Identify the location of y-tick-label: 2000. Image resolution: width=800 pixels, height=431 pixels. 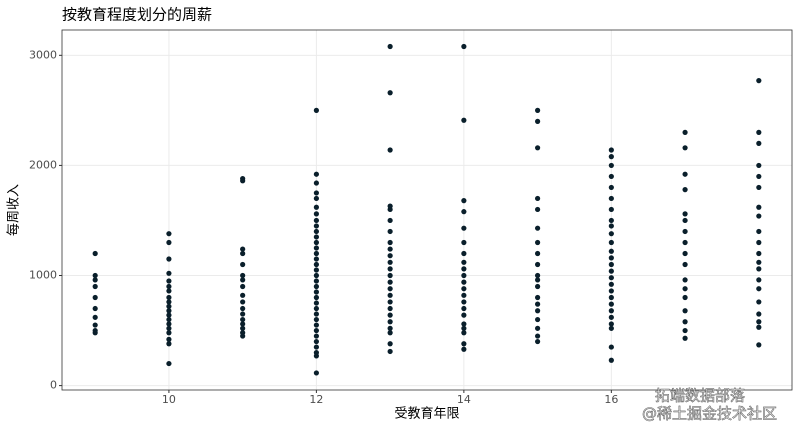
(43, 164).